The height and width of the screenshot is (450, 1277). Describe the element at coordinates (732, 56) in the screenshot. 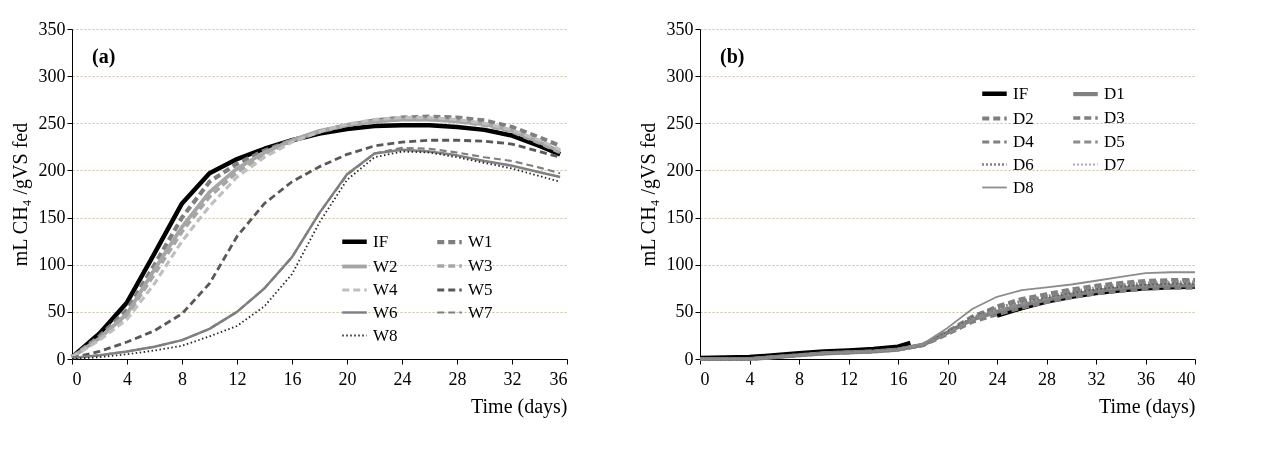

I see `annotation: (b)` at that location.